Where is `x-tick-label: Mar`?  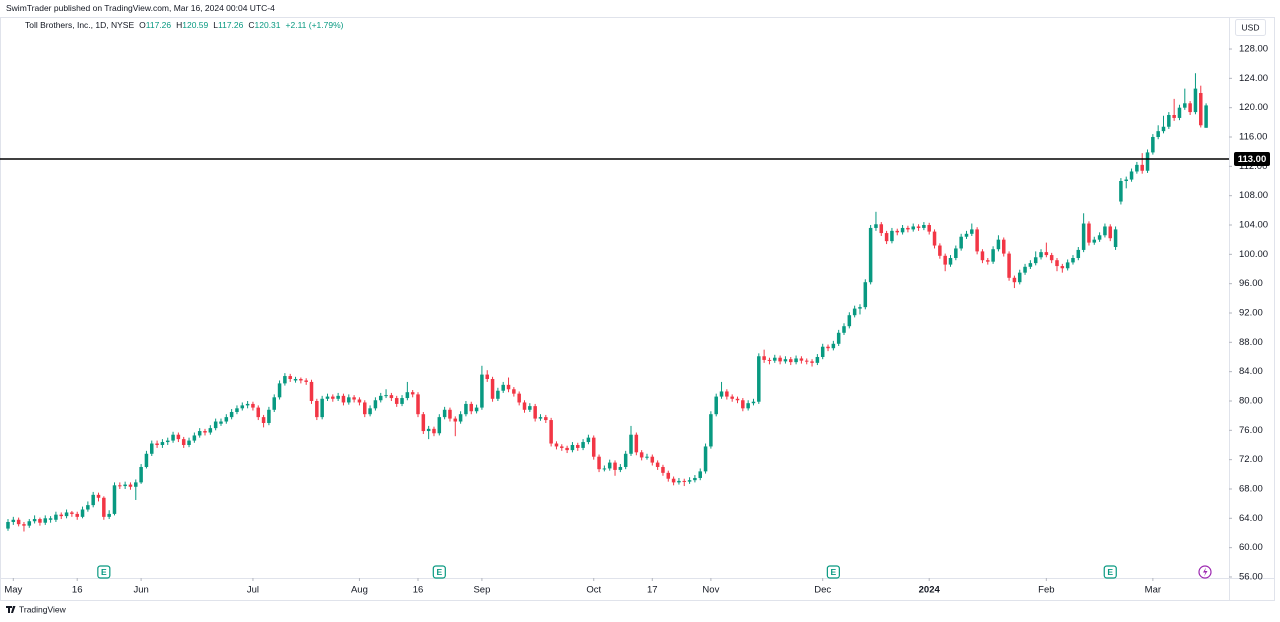
x-tick-label: Mar is located at coordinates (1153, 590).